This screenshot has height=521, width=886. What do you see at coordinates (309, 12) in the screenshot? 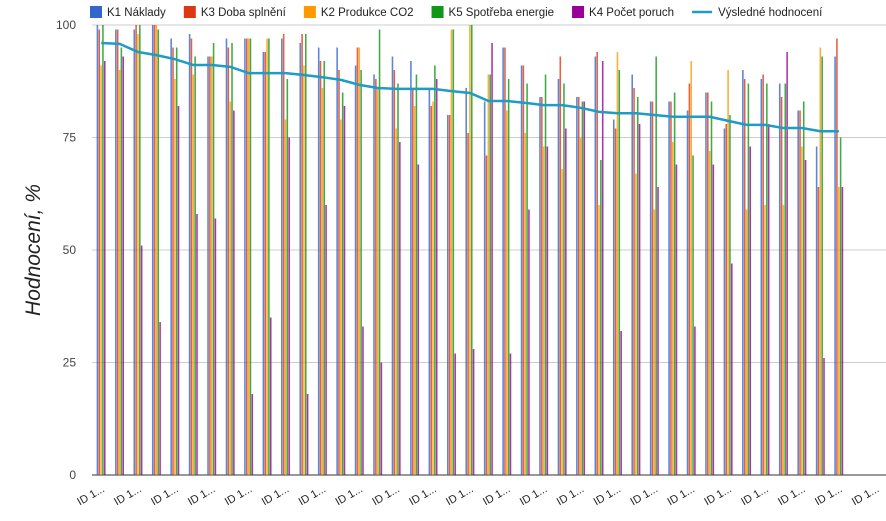
I see `legend-swatch` at bounding box center [309, 12].